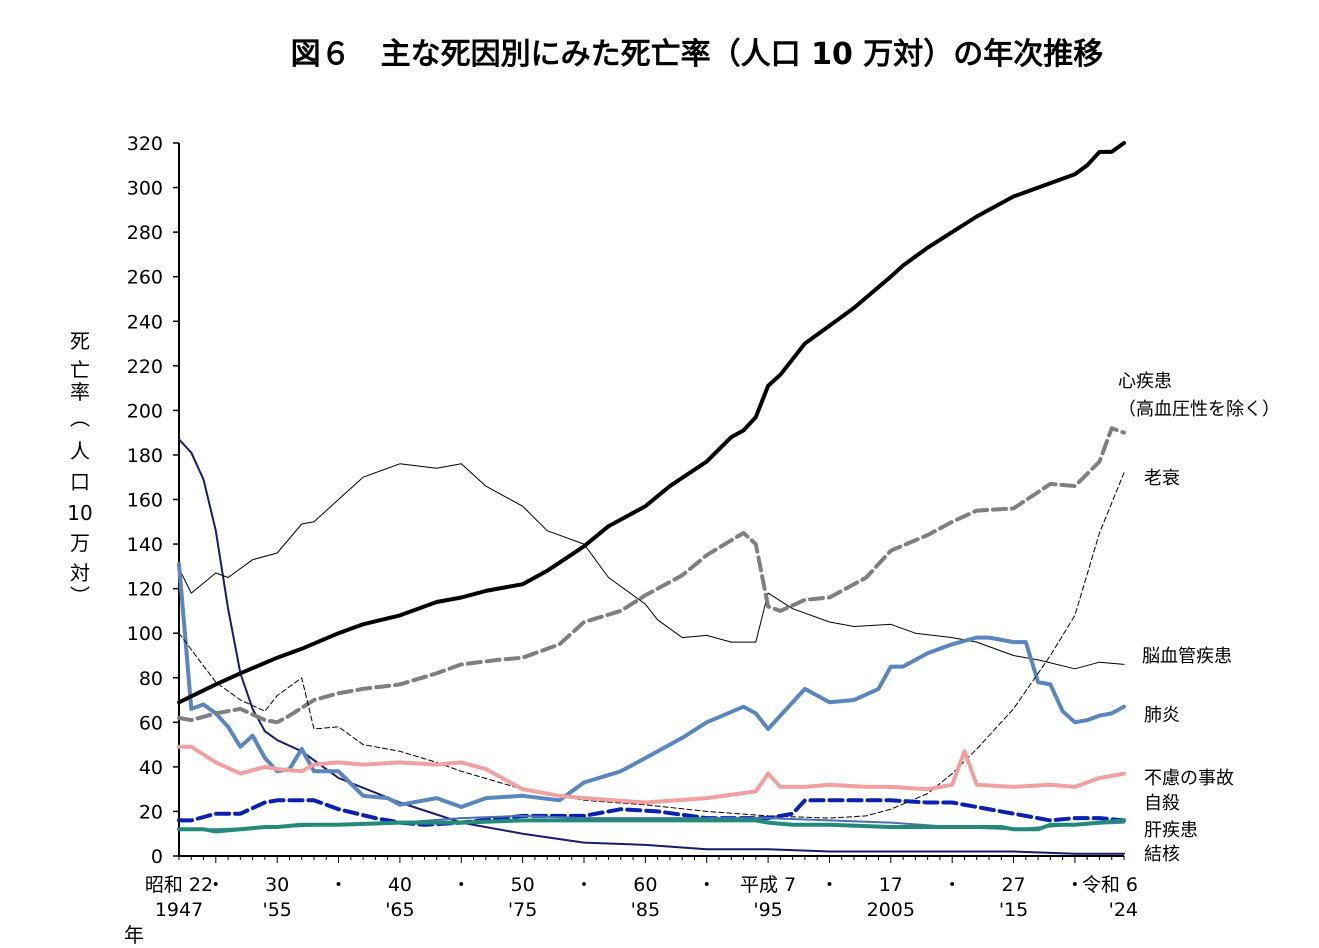 The width and height of the screenshot is (1319, 948). What do you see at coordinates (891, 885) in the screenshot?
I see `x-tick-label-top: 17` at bounding box center [891, 885].